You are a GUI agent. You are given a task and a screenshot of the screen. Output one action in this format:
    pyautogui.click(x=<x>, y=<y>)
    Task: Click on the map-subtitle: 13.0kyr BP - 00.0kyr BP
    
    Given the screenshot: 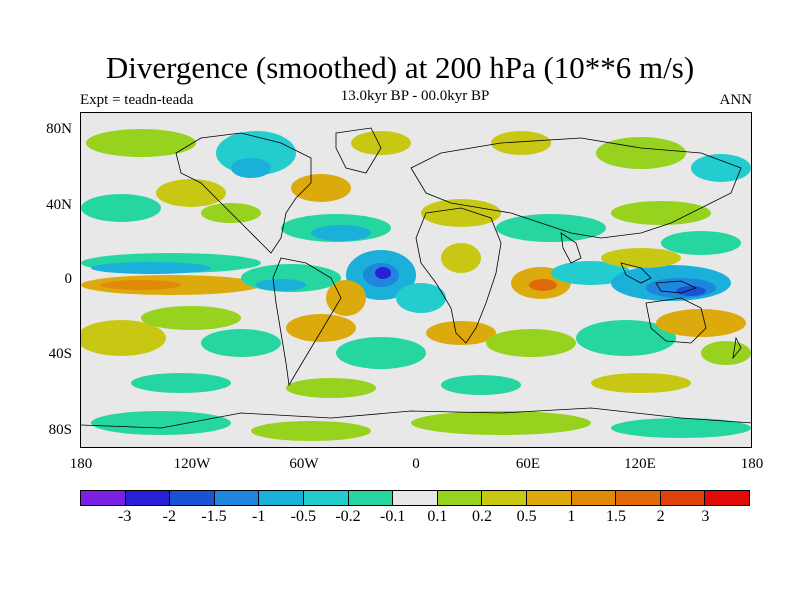 What is the action you would take?
    pyautogui.click(x=415, y=96)
    